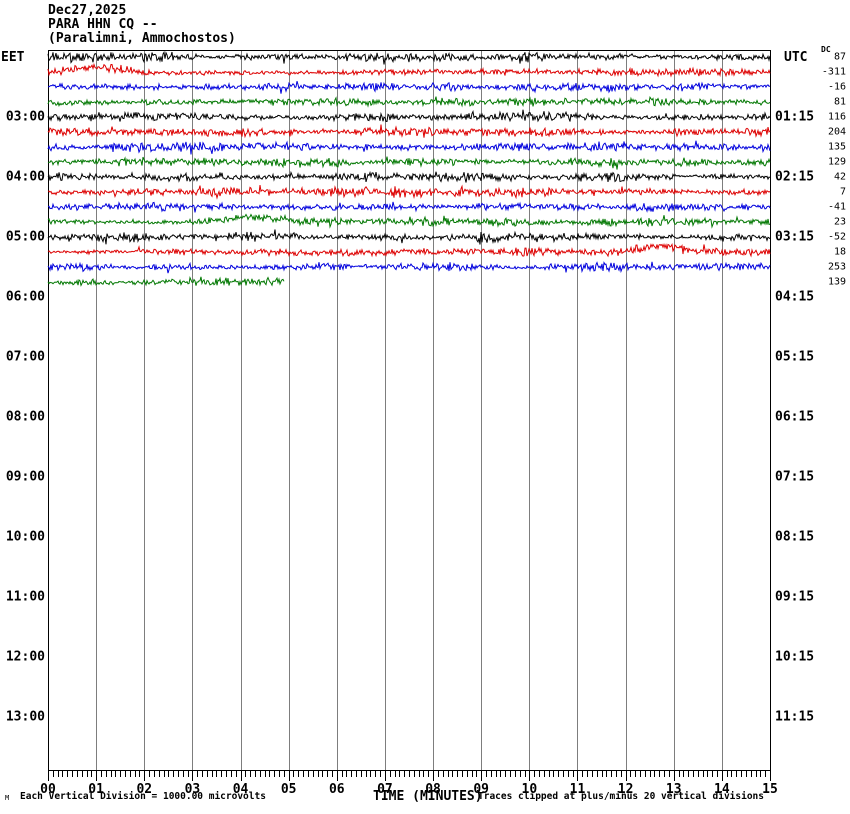  I want to click on x-tick-label: 06, so click(336, 789).